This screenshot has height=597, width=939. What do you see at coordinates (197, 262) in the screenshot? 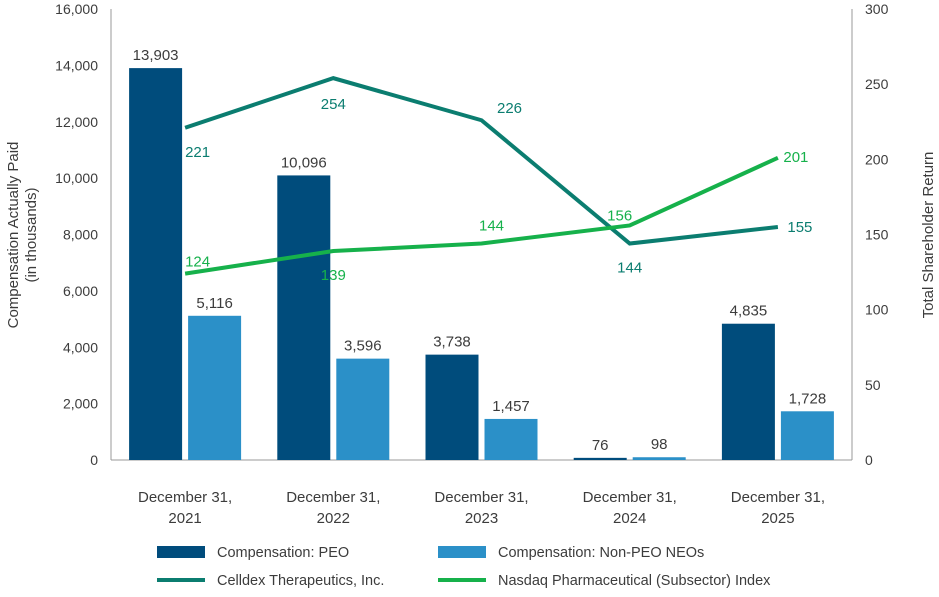
I see `nasdaq-value-label: 124` at bounding box center [197, 262].